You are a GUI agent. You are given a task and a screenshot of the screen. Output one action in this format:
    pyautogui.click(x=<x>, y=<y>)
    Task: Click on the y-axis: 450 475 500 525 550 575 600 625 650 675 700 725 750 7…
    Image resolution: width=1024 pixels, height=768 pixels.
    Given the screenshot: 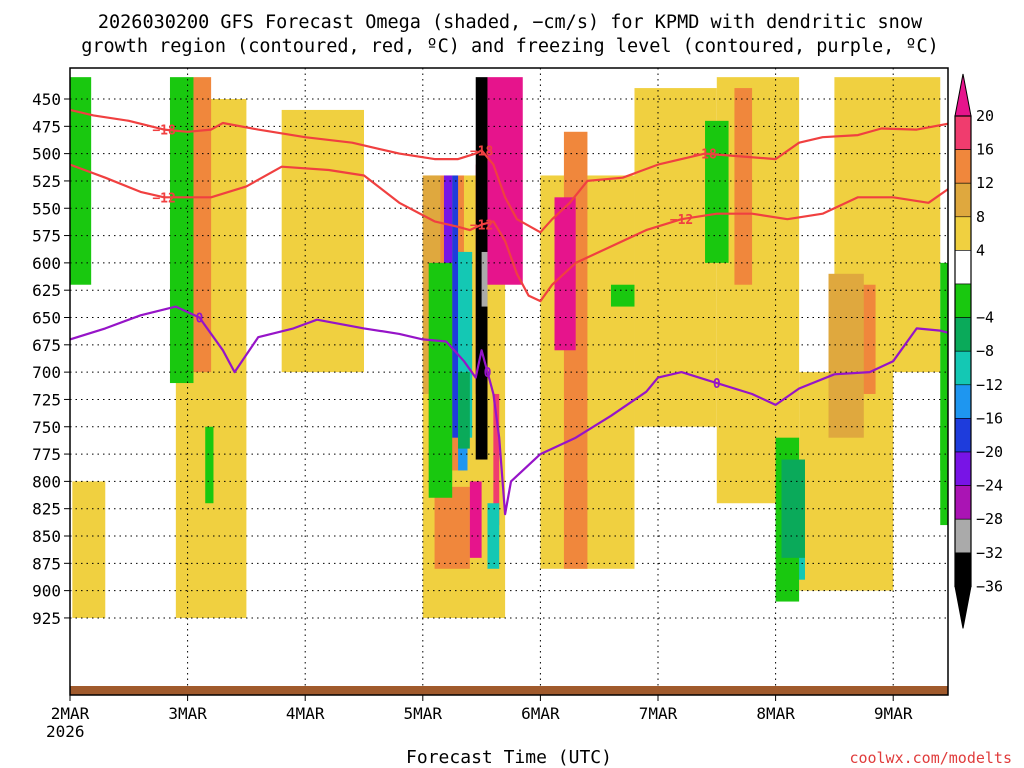 What is the action you would take?
    pyautogui.click(x=51, y=359)
    